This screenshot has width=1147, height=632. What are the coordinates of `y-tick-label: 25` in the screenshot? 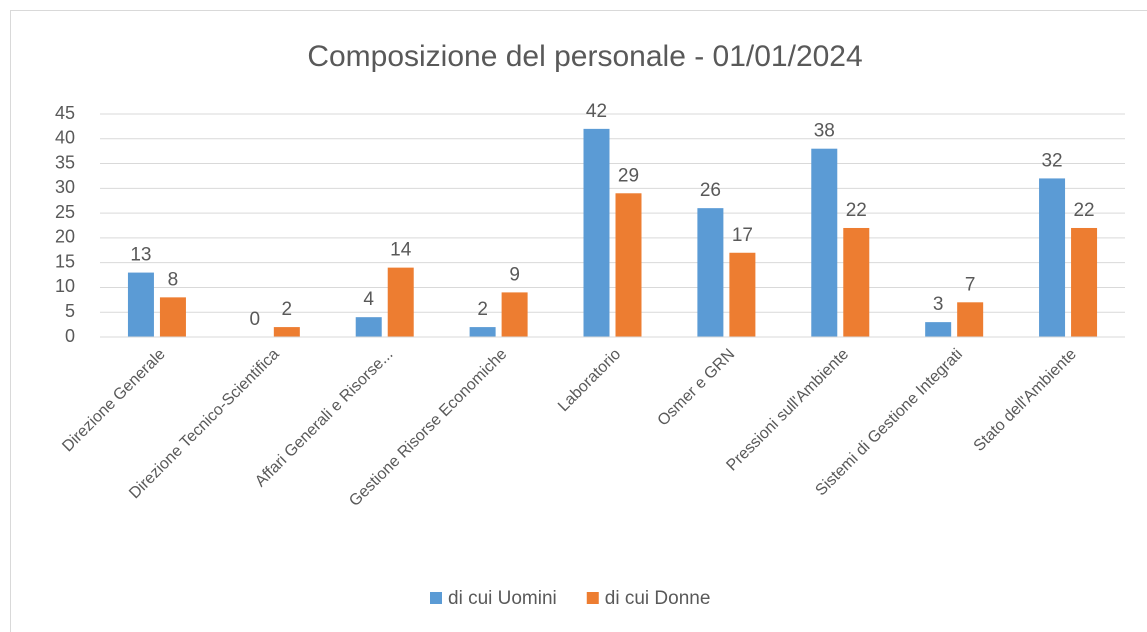 It's located at (65, 212).